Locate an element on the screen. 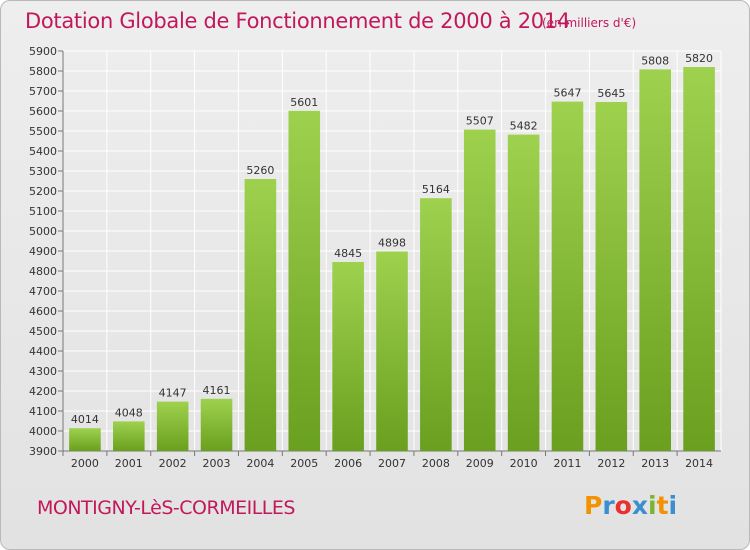 The height and width of the screenshot is (550, 750). logo-letter: t is located at coordinates (662, 505).